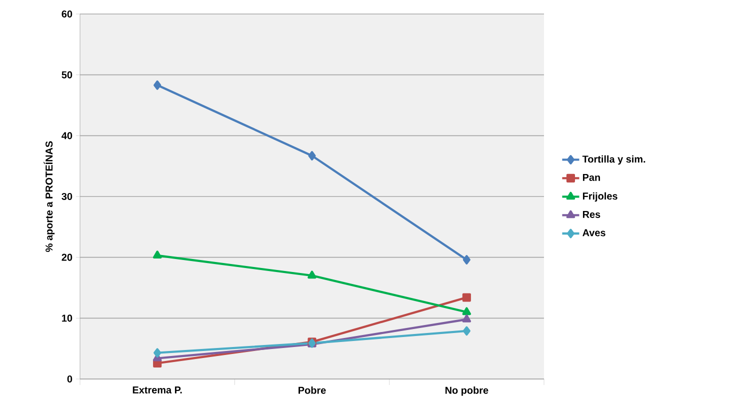 The width and height of the screenshot is (735, 420). I want to click on legend-label: Pan, so click(591, 177).